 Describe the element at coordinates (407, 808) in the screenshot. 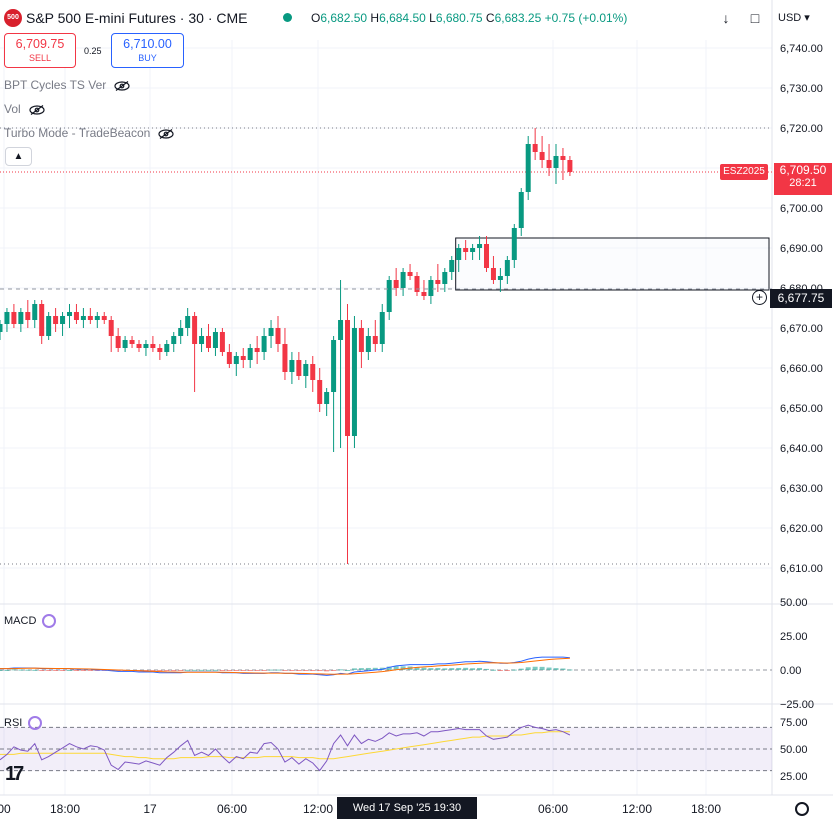

I see `crosshair-time-label: Wed 17 Sep '25 19:30` at that location.